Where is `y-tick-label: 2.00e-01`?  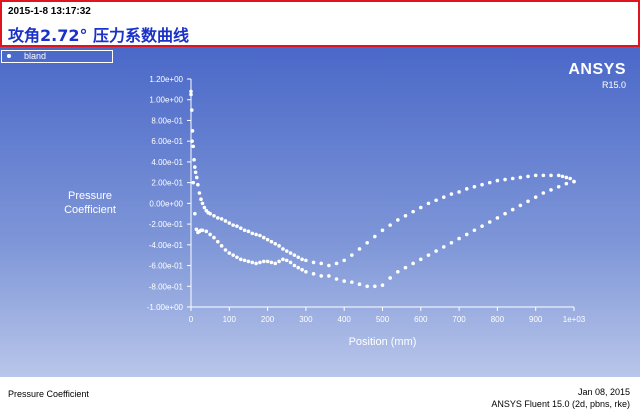
y-tick-label: 2.00e-01 is located at coordinates (167, 183).